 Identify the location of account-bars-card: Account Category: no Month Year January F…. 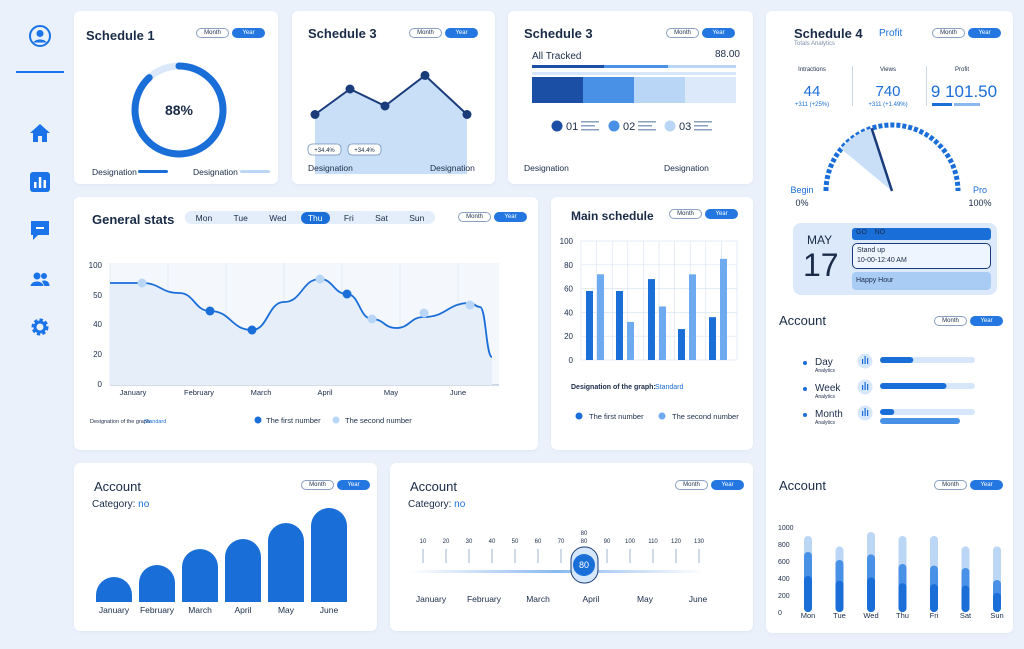
(225, 547).